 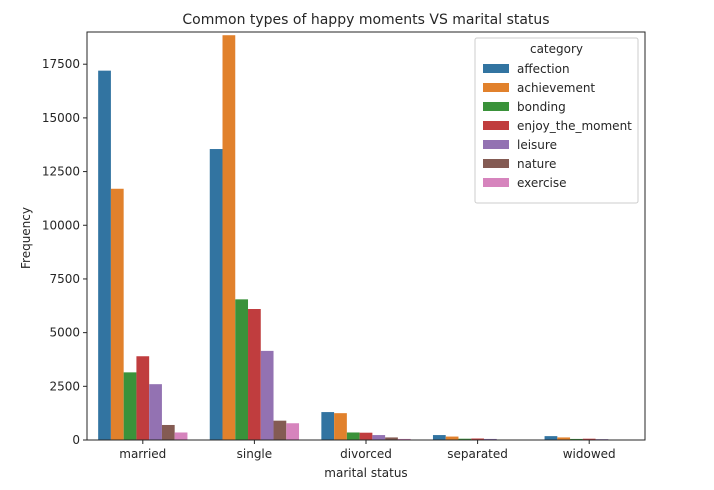 What do you see at coordinates (64, 386) in the screenshot?
I see `y-tick-label: 2500` at bounding box center [64, 386].